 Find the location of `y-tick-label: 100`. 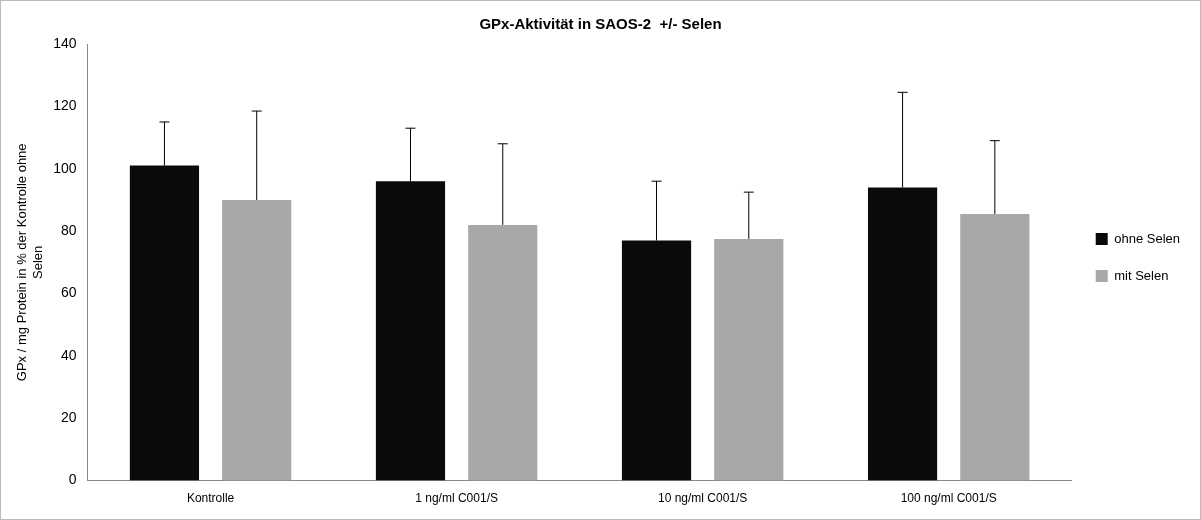

y-tick-label: 100 is located at coordinates (65, 167).